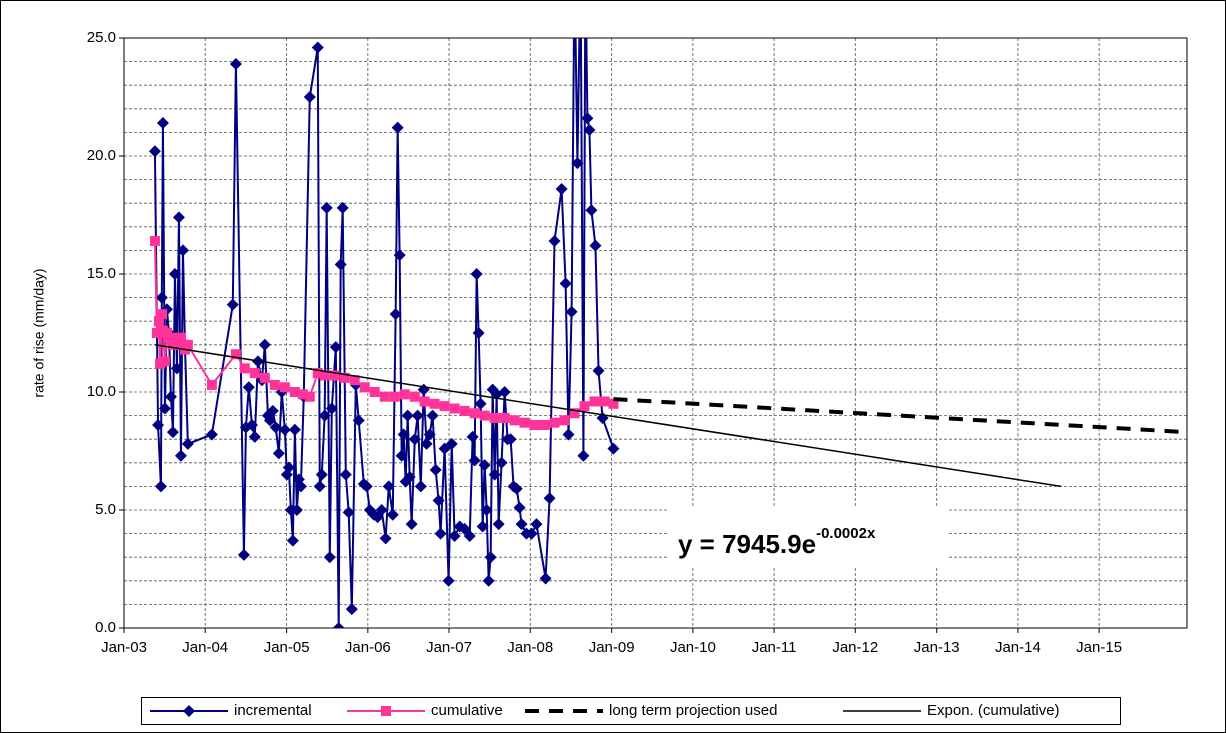  Describe the element at coordinates (101, 155) in the screenshot. I see `y-tick-label: 20.0` at that location.